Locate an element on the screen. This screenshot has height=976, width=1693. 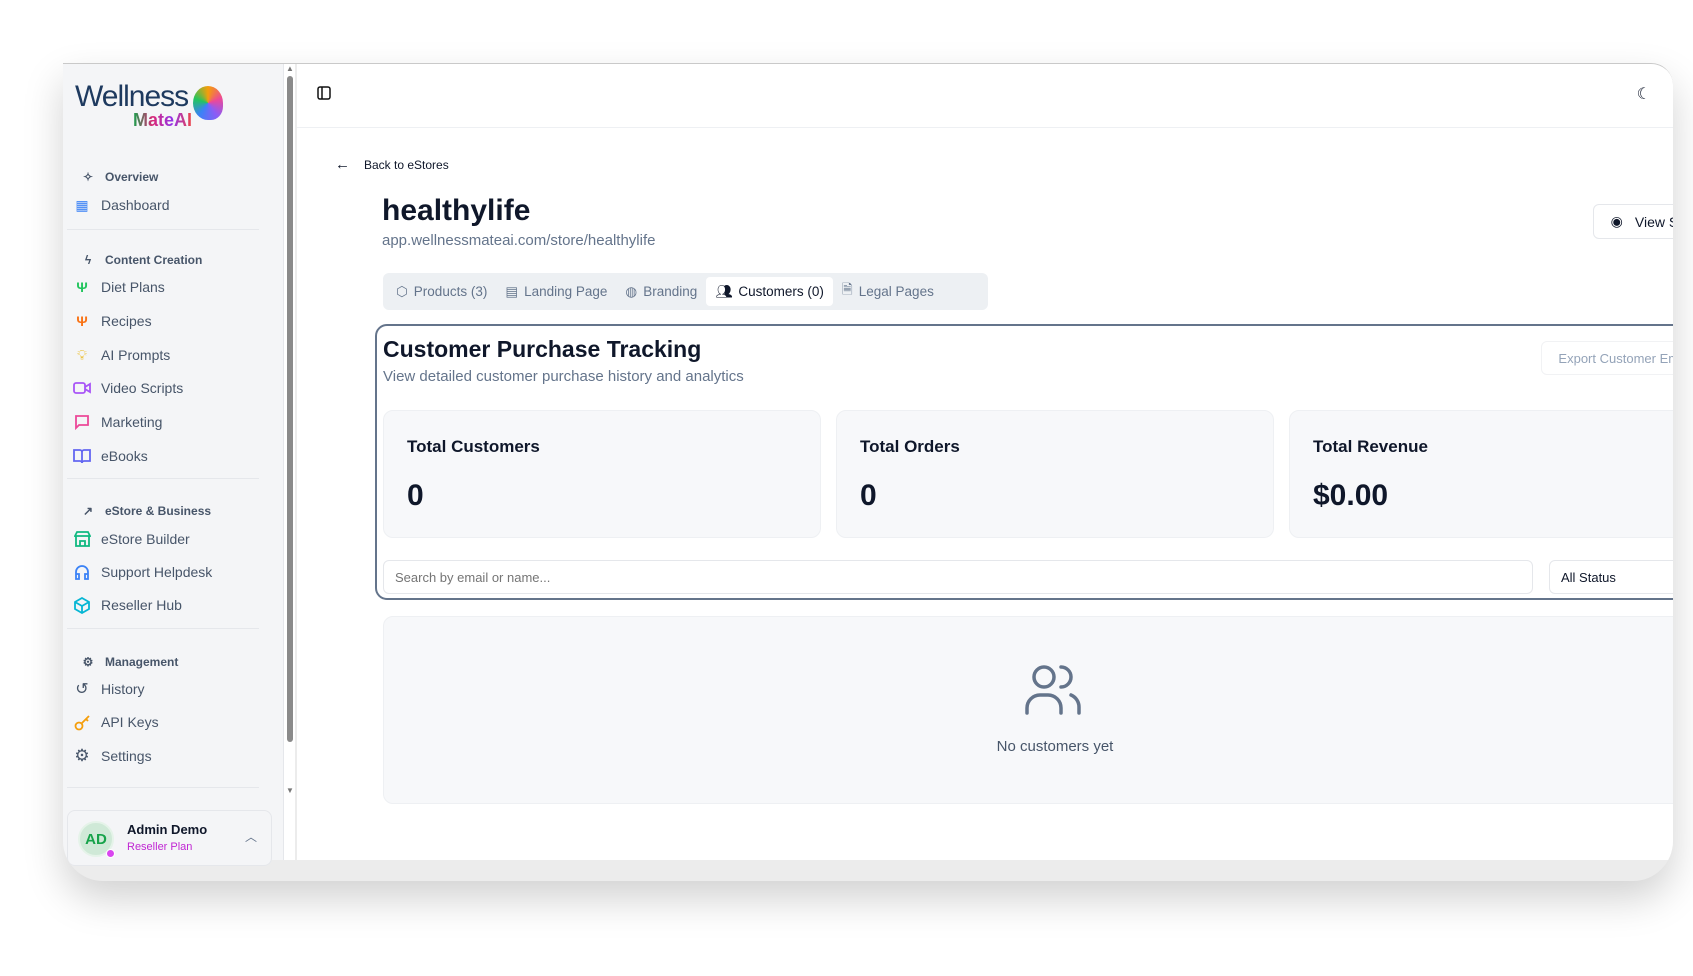
store-icon is located at coordinates (82, 539).